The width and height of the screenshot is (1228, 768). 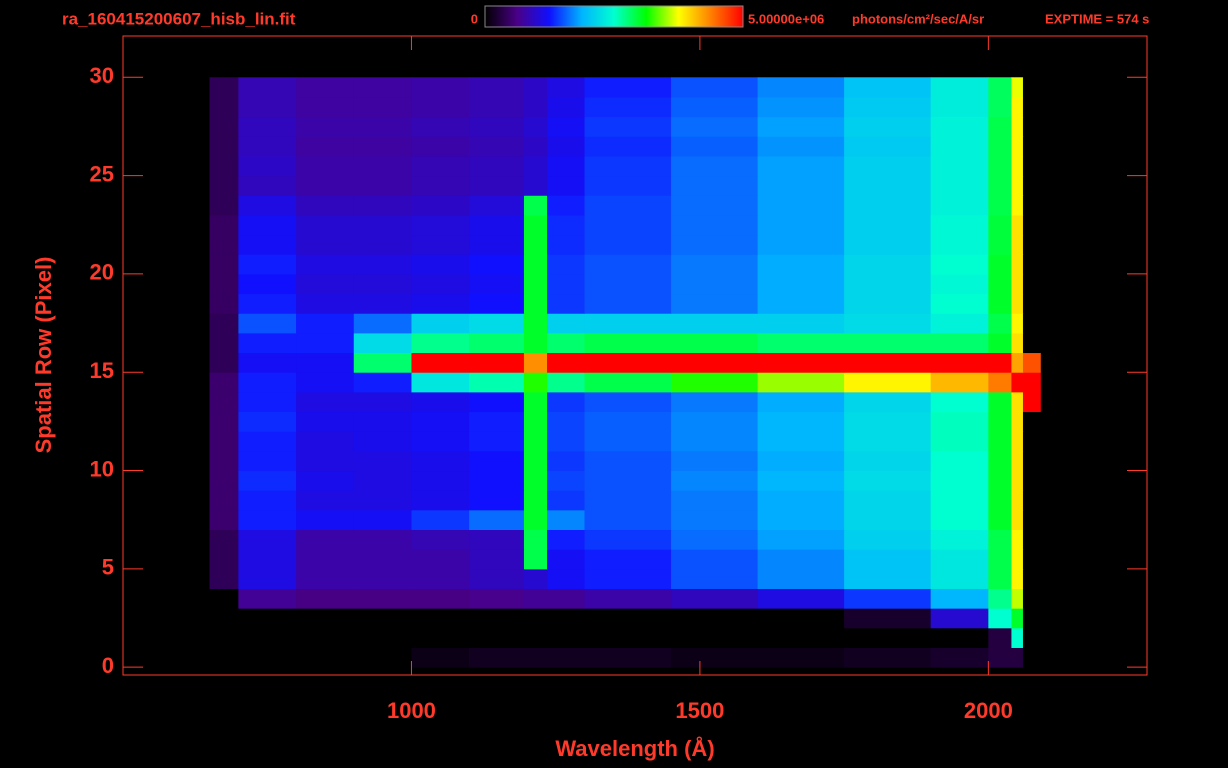 I want to click on y-tick-label: 5, so click(x=108, y=567).